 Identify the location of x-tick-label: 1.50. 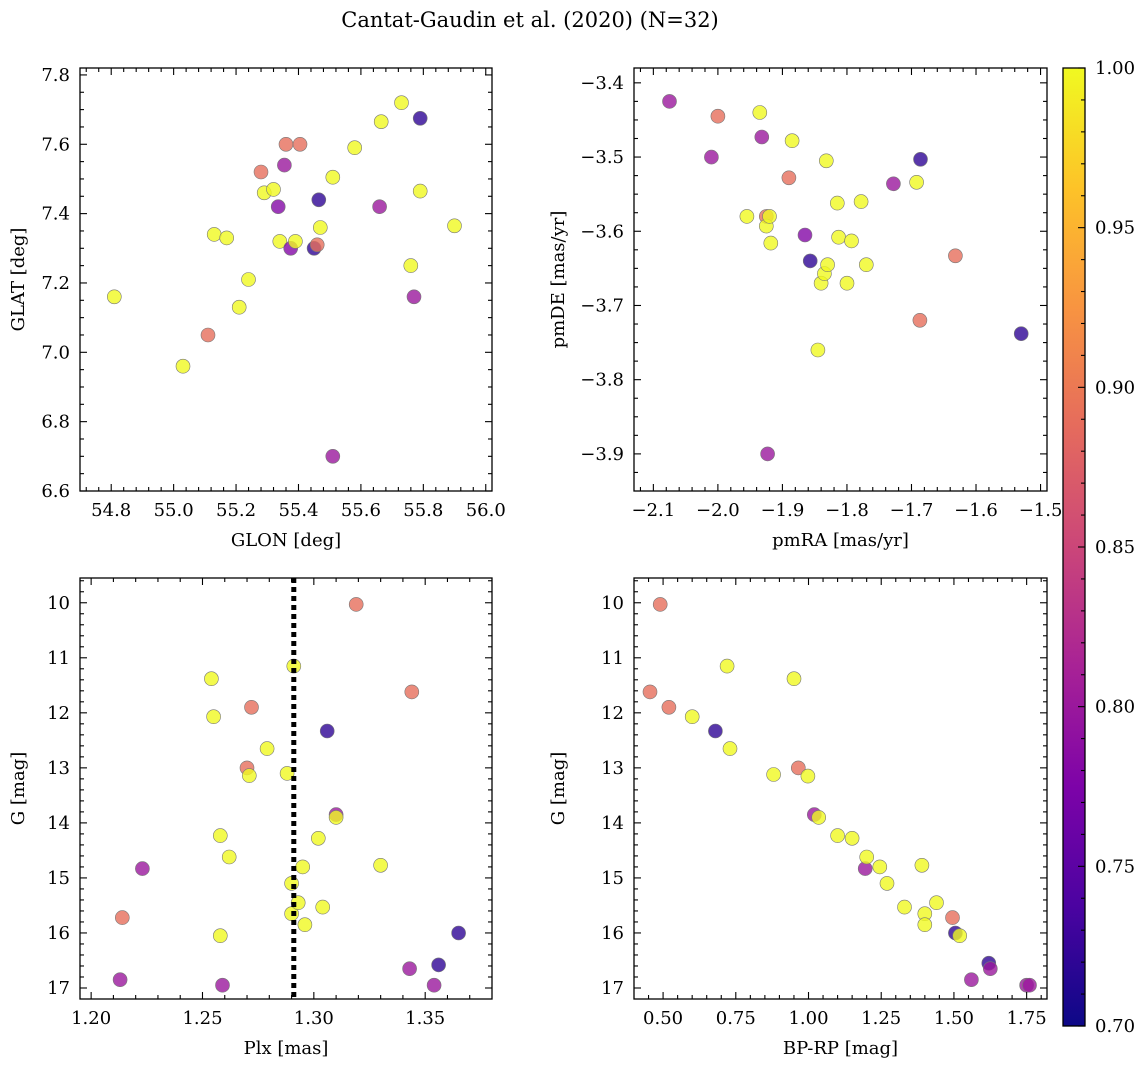
(954, 1018).